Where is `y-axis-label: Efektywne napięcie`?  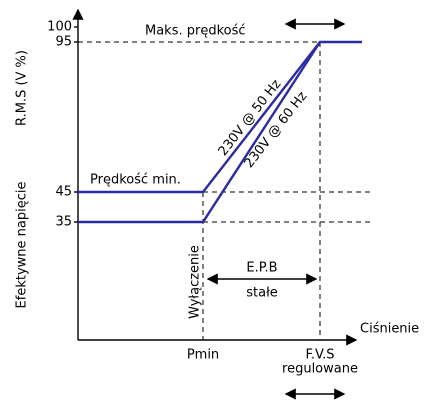
y-axis-label: Efektywne napięcie is located at coordinates (22, 245).